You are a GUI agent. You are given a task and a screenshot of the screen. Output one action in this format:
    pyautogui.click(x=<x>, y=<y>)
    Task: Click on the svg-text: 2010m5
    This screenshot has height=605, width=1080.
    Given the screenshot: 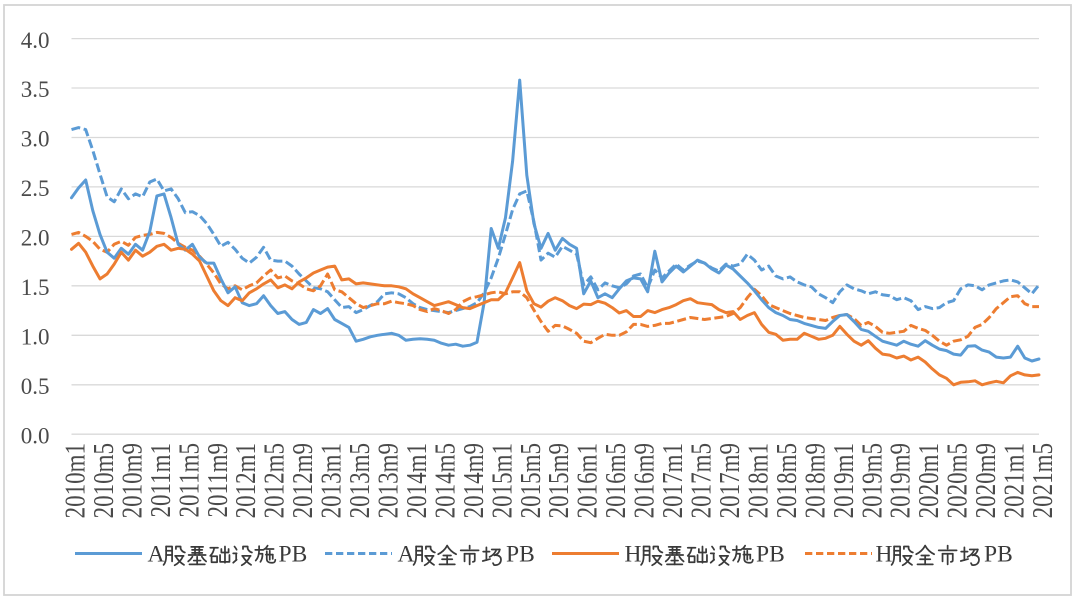 What is the action you would take?
    pyautogui.click(x=104, y=480)
    